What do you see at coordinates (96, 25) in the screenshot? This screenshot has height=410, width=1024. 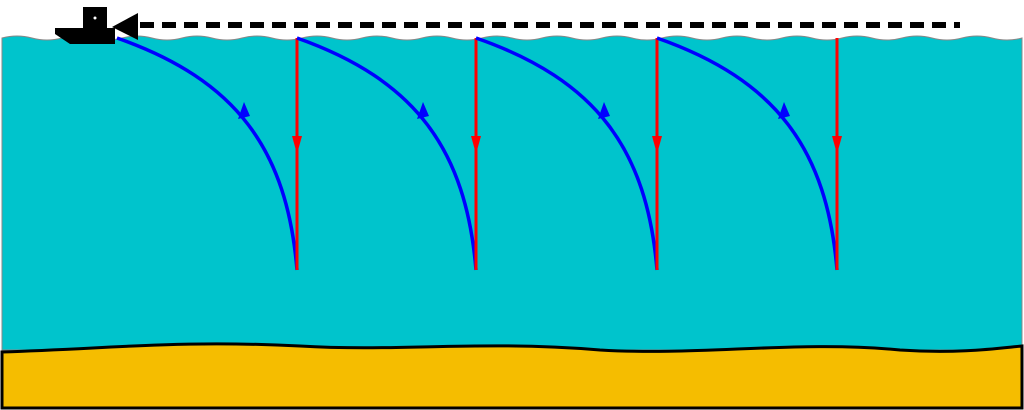 I see `ship-icon` at bounding box center [96, 25].